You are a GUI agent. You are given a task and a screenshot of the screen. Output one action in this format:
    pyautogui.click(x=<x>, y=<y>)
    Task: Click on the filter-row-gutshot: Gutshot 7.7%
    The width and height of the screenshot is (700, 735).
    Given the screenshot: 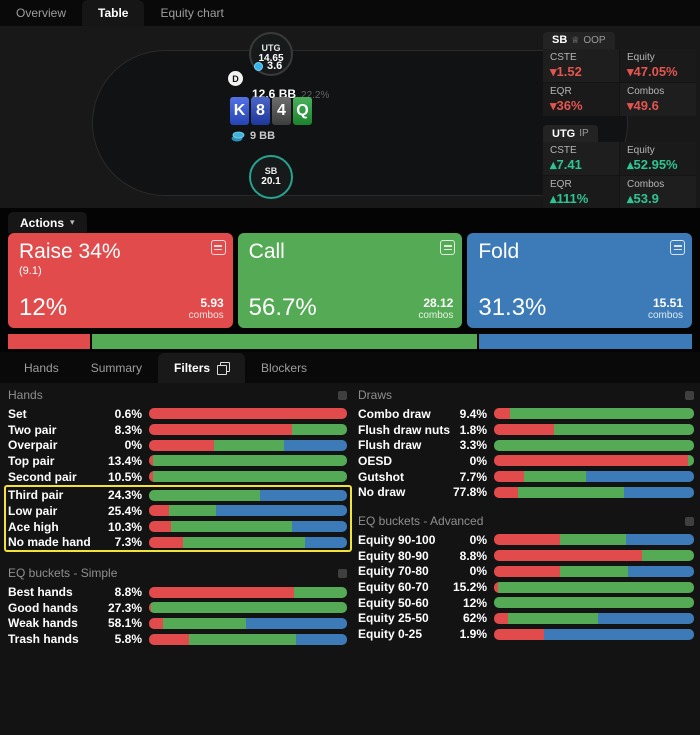 What is the action you would take?
    pyautogui.click(x=526, y=477)
    